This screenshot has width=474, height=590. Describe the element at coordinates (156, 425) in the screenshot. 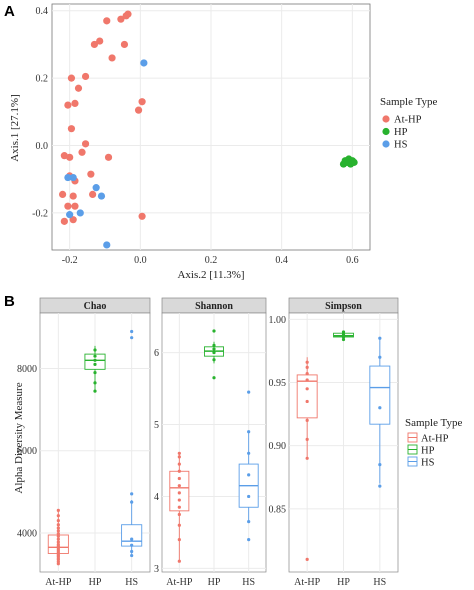

I see `facet-y-tick-label: 5` at that location.